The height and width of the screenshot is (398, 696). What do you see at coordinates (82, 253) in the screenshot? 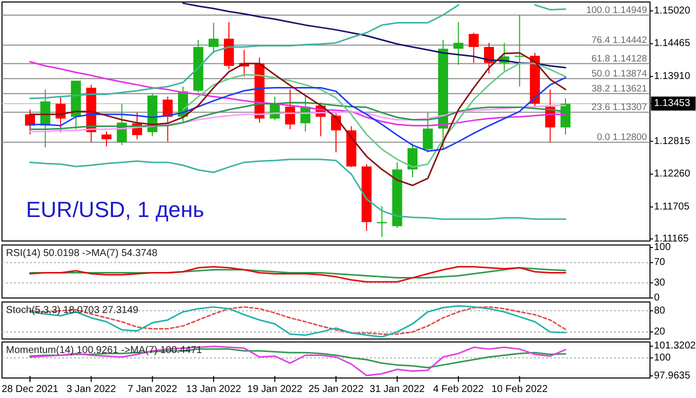
I see `chart-title: RSI(14) 50.0198 ->MA(7) 54.3748` at bounding box center [82, 253].